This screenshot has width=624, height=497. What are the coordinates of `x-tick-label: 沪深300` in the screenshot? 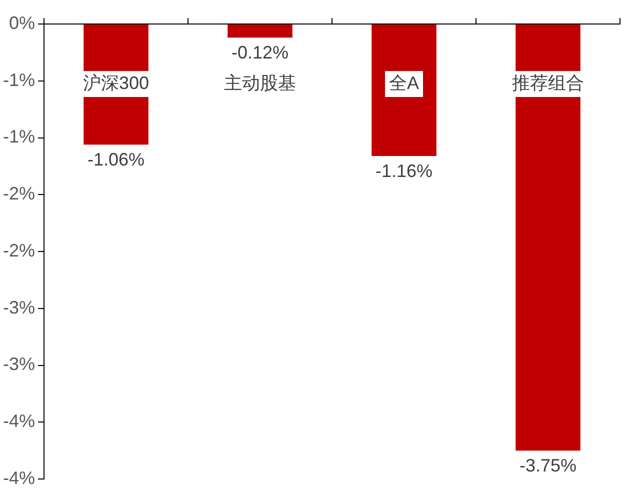 It's located at (116, 82).